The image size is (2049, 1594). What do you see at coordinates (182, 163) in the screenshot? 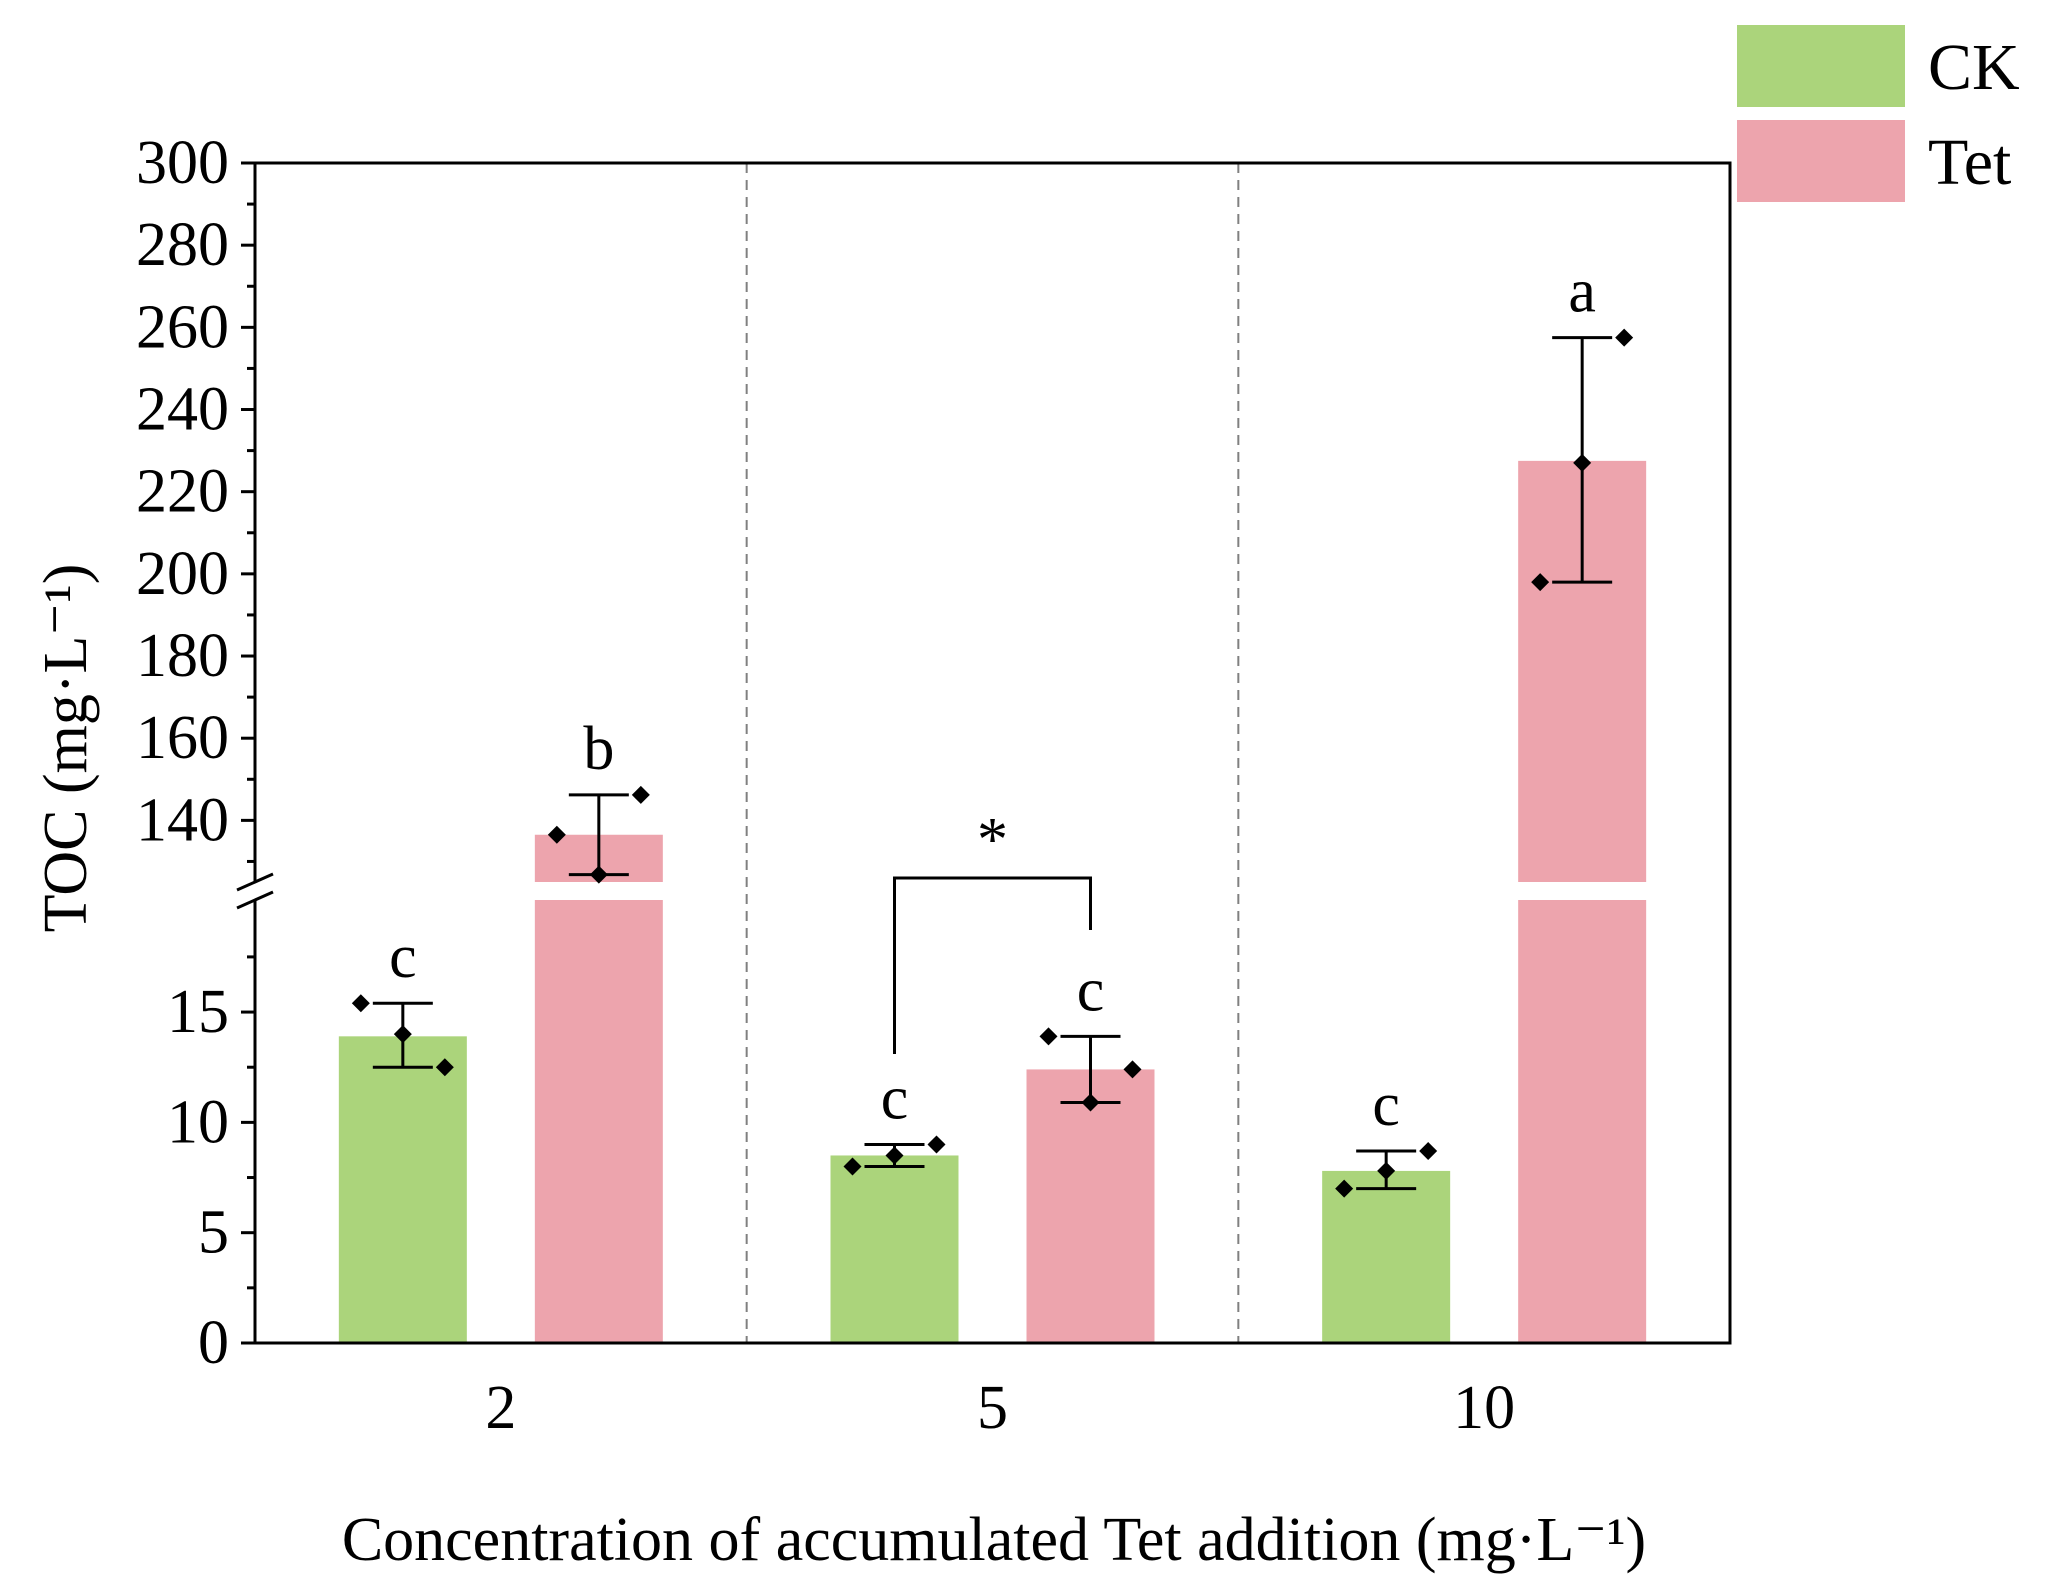
I see `y-tick-label: 300` at bounding box center [182, 163].